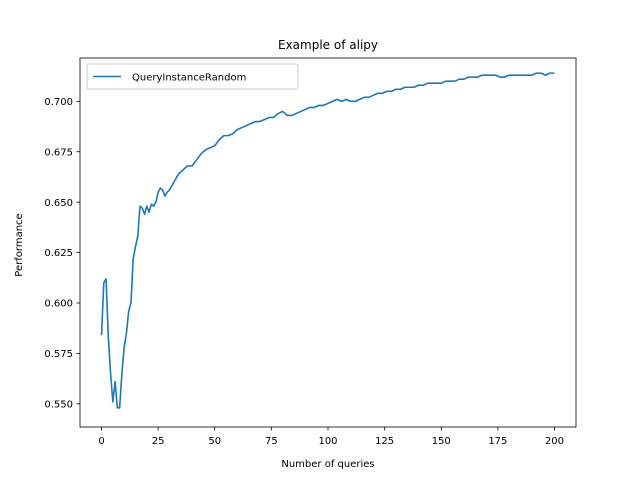 The image size is (640, 480). Describe the element at coordinates (58, 203) in the screenshot. I see `y-tick-label: 0.650` at that location.